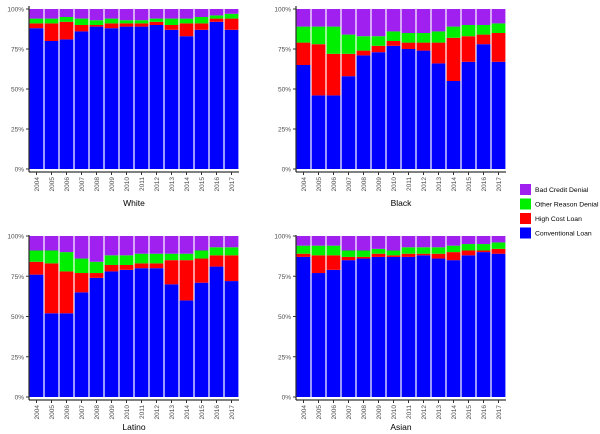 The image size is (600, 434). I want to click on bar-segment-conventional-loan-2004, so click(303, 117).